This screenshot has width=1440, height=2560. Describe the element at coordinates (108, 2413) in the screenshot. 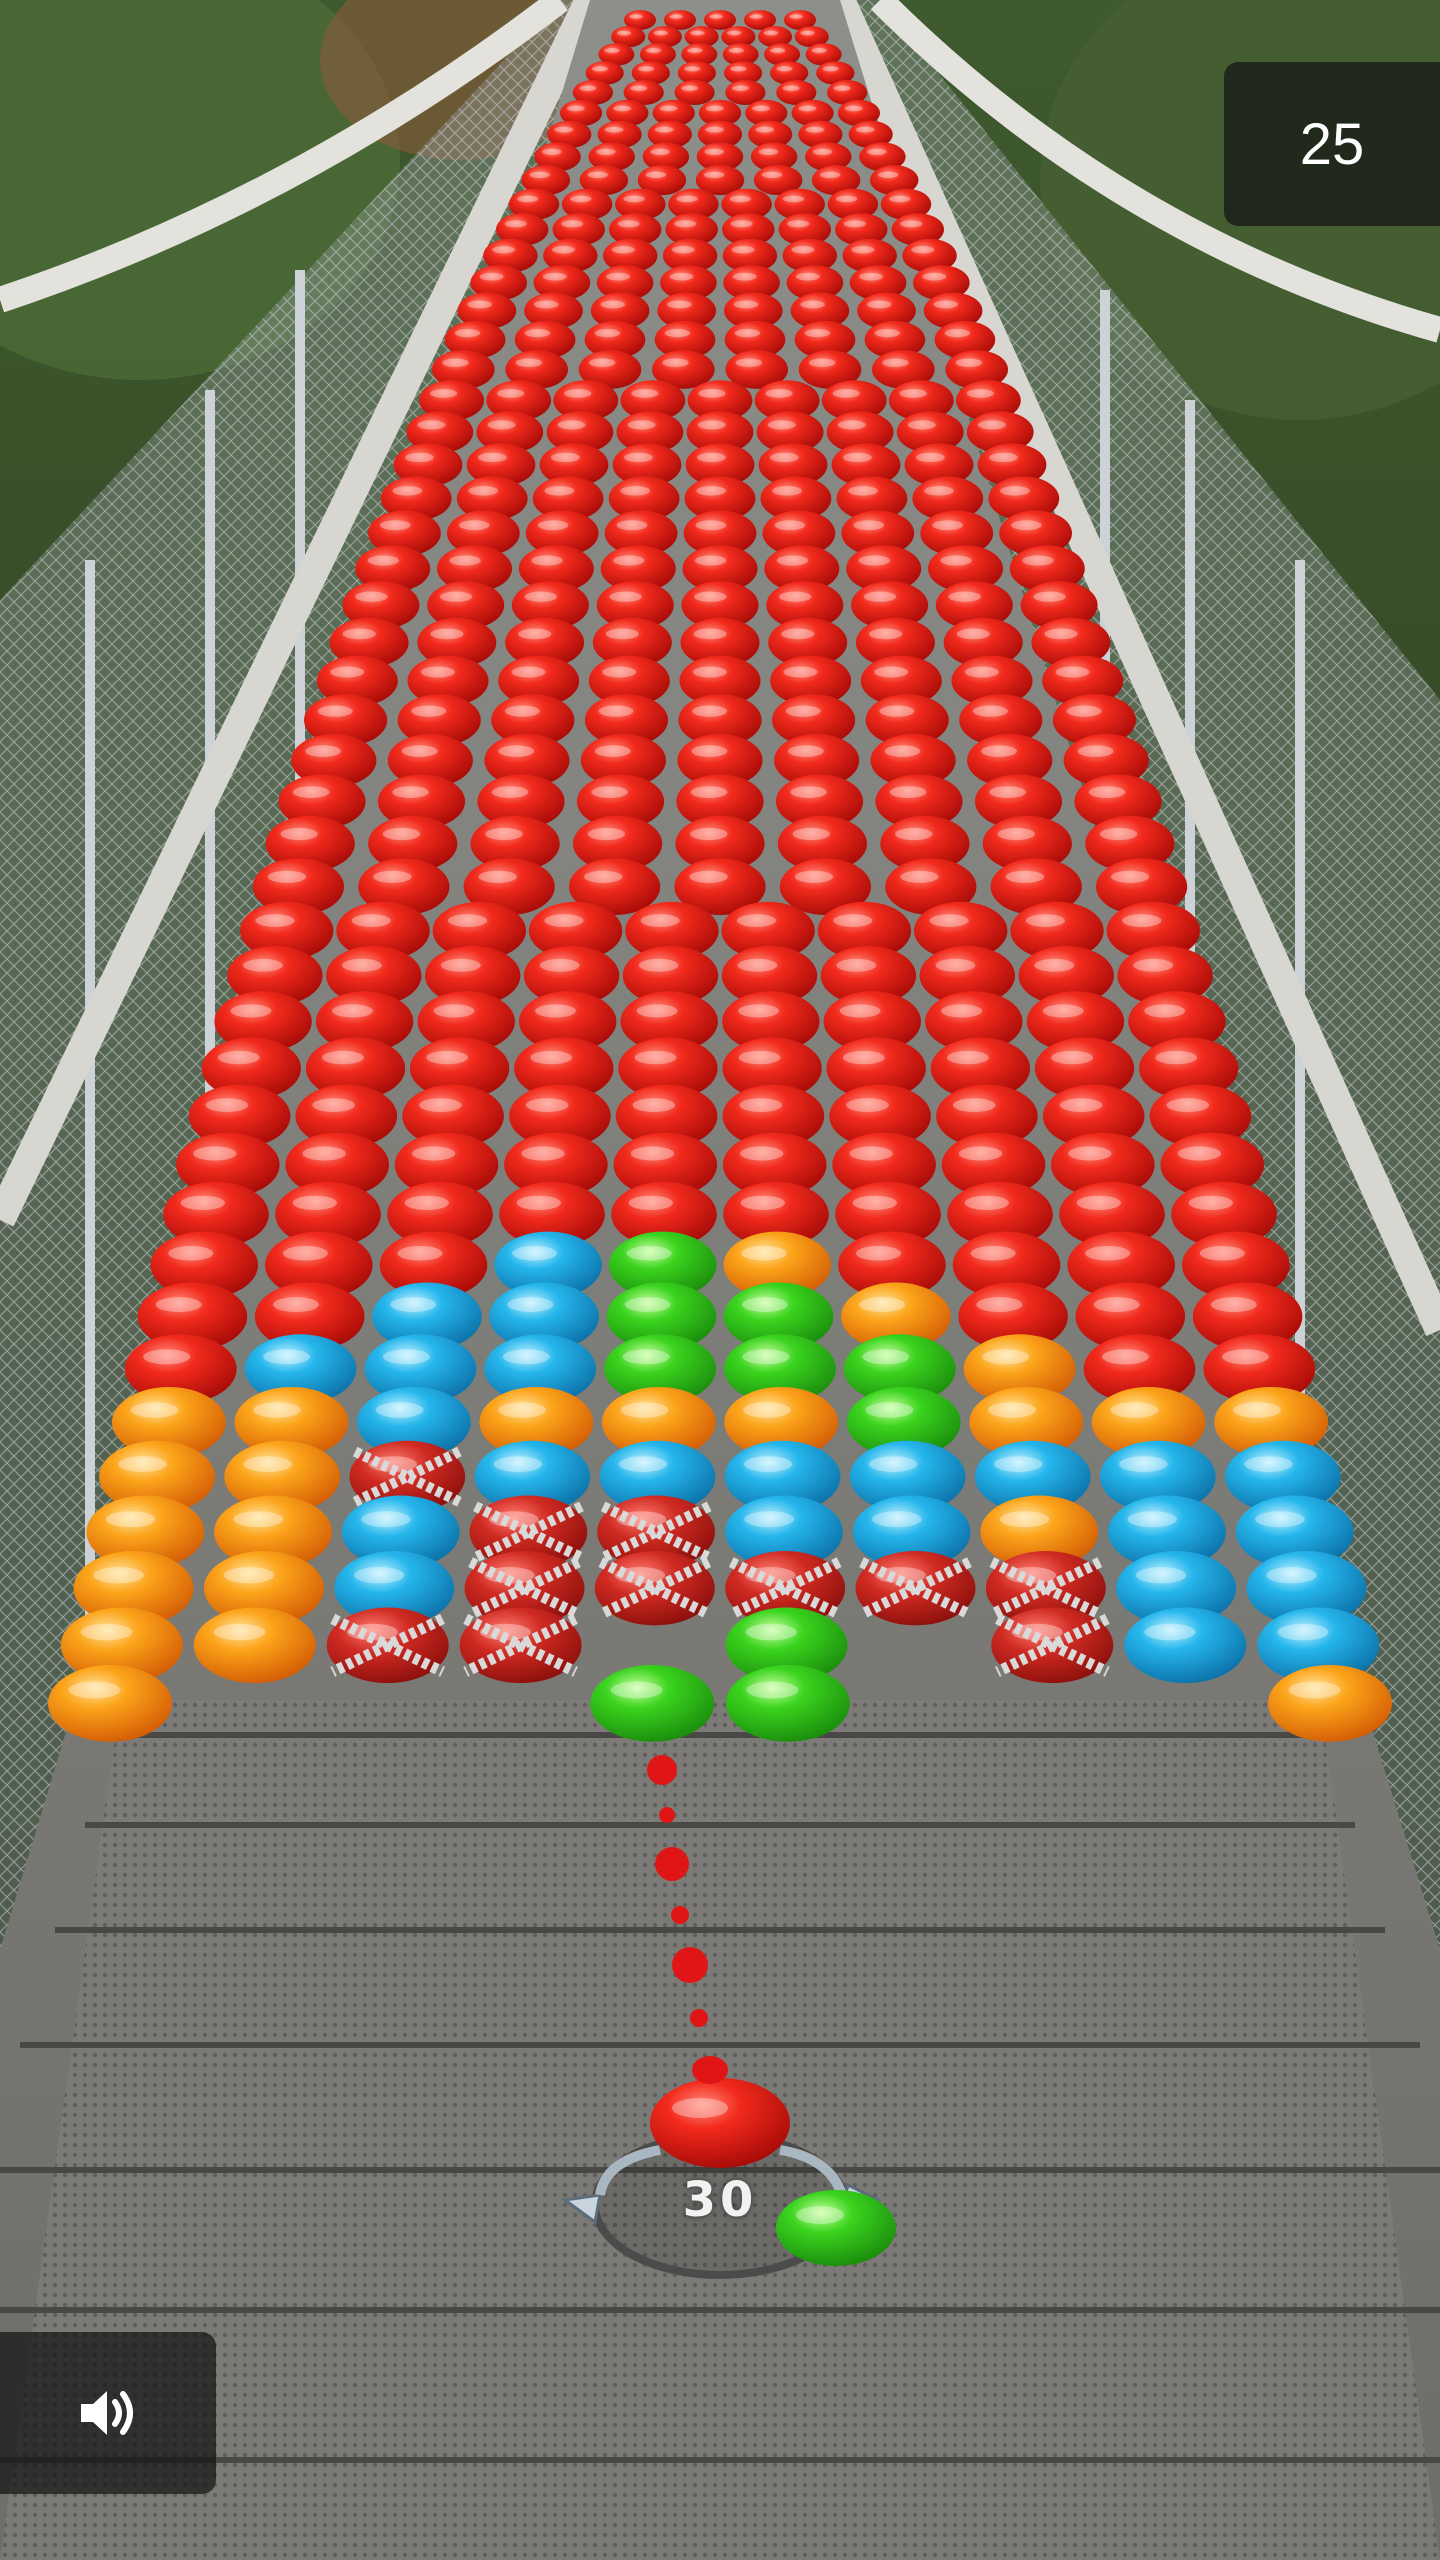

I see `sound-toggle-button` at that location.